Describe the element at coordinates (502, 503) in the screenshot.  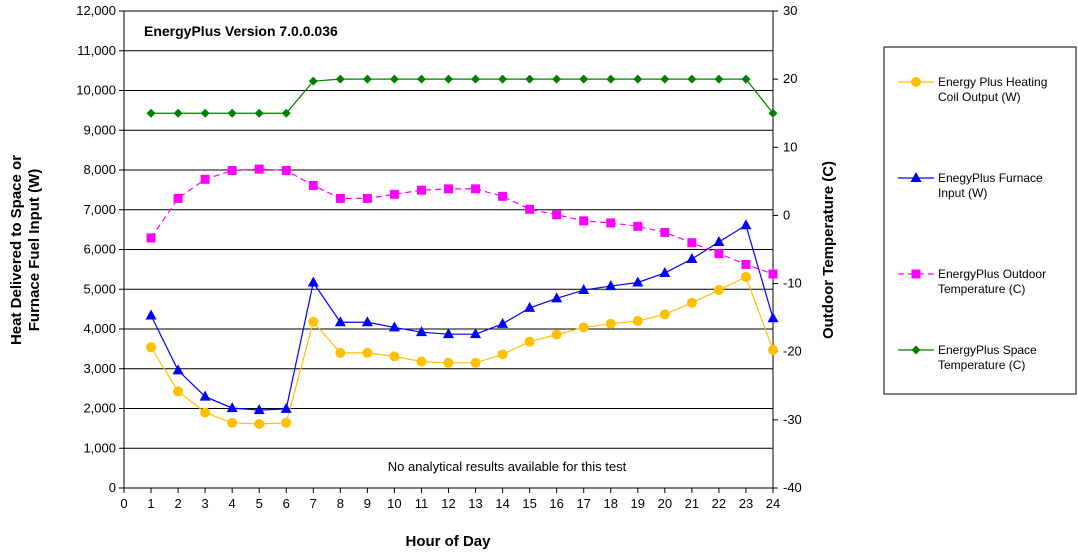
I see `x-tick-label: 14` at that location.